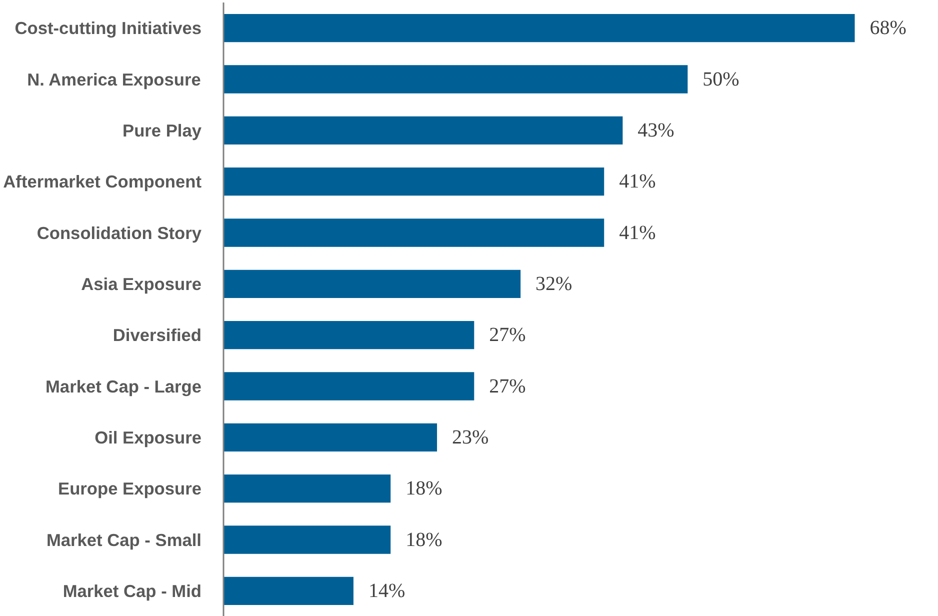 This screenshot has height=616, width=938. What do you see at coordinates (387, 591) in the screenshot?
I see `data-label: 14%` at bounding box center [387, 591].